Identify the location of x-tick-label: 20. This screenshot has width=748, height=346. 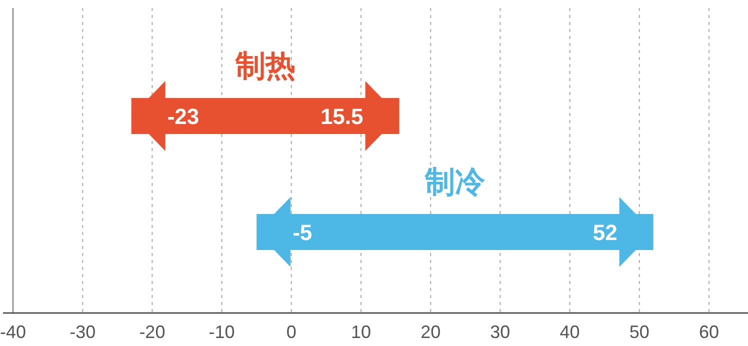
(430, 332).